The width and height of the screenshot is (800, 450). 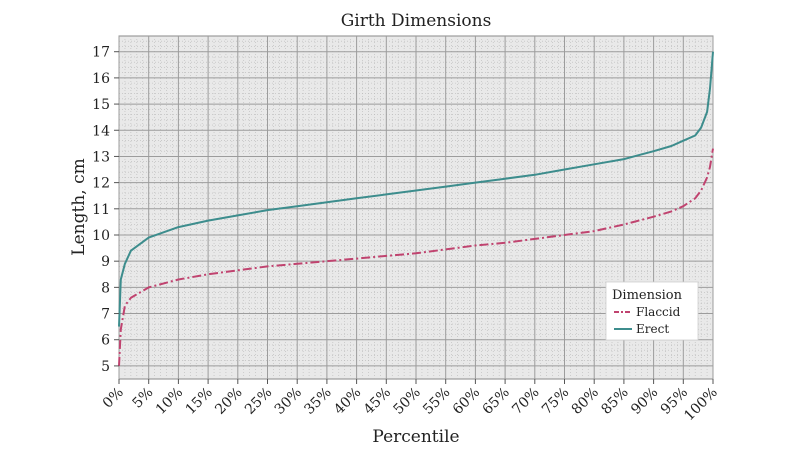 What do you see at coordinates (614, 401) in the screenshot?
I see `x-tick-label: 85%` at bounding box center [614, 401].